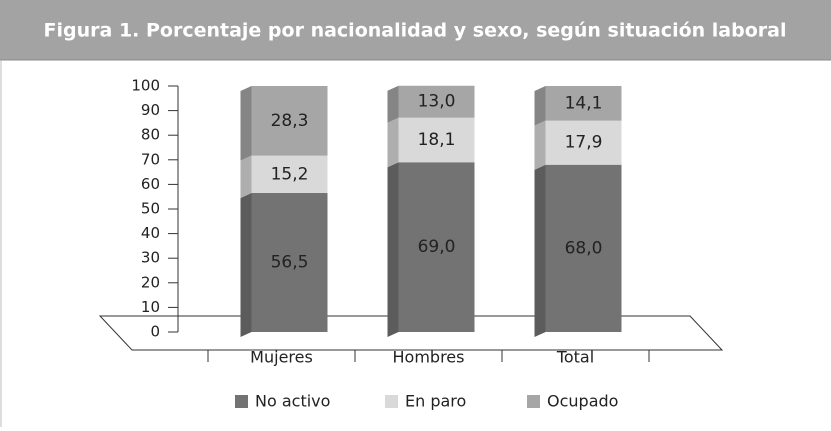 This screenshot has height=431, width=831. I want to click on y-tick-label: 20, so click(150, 282).